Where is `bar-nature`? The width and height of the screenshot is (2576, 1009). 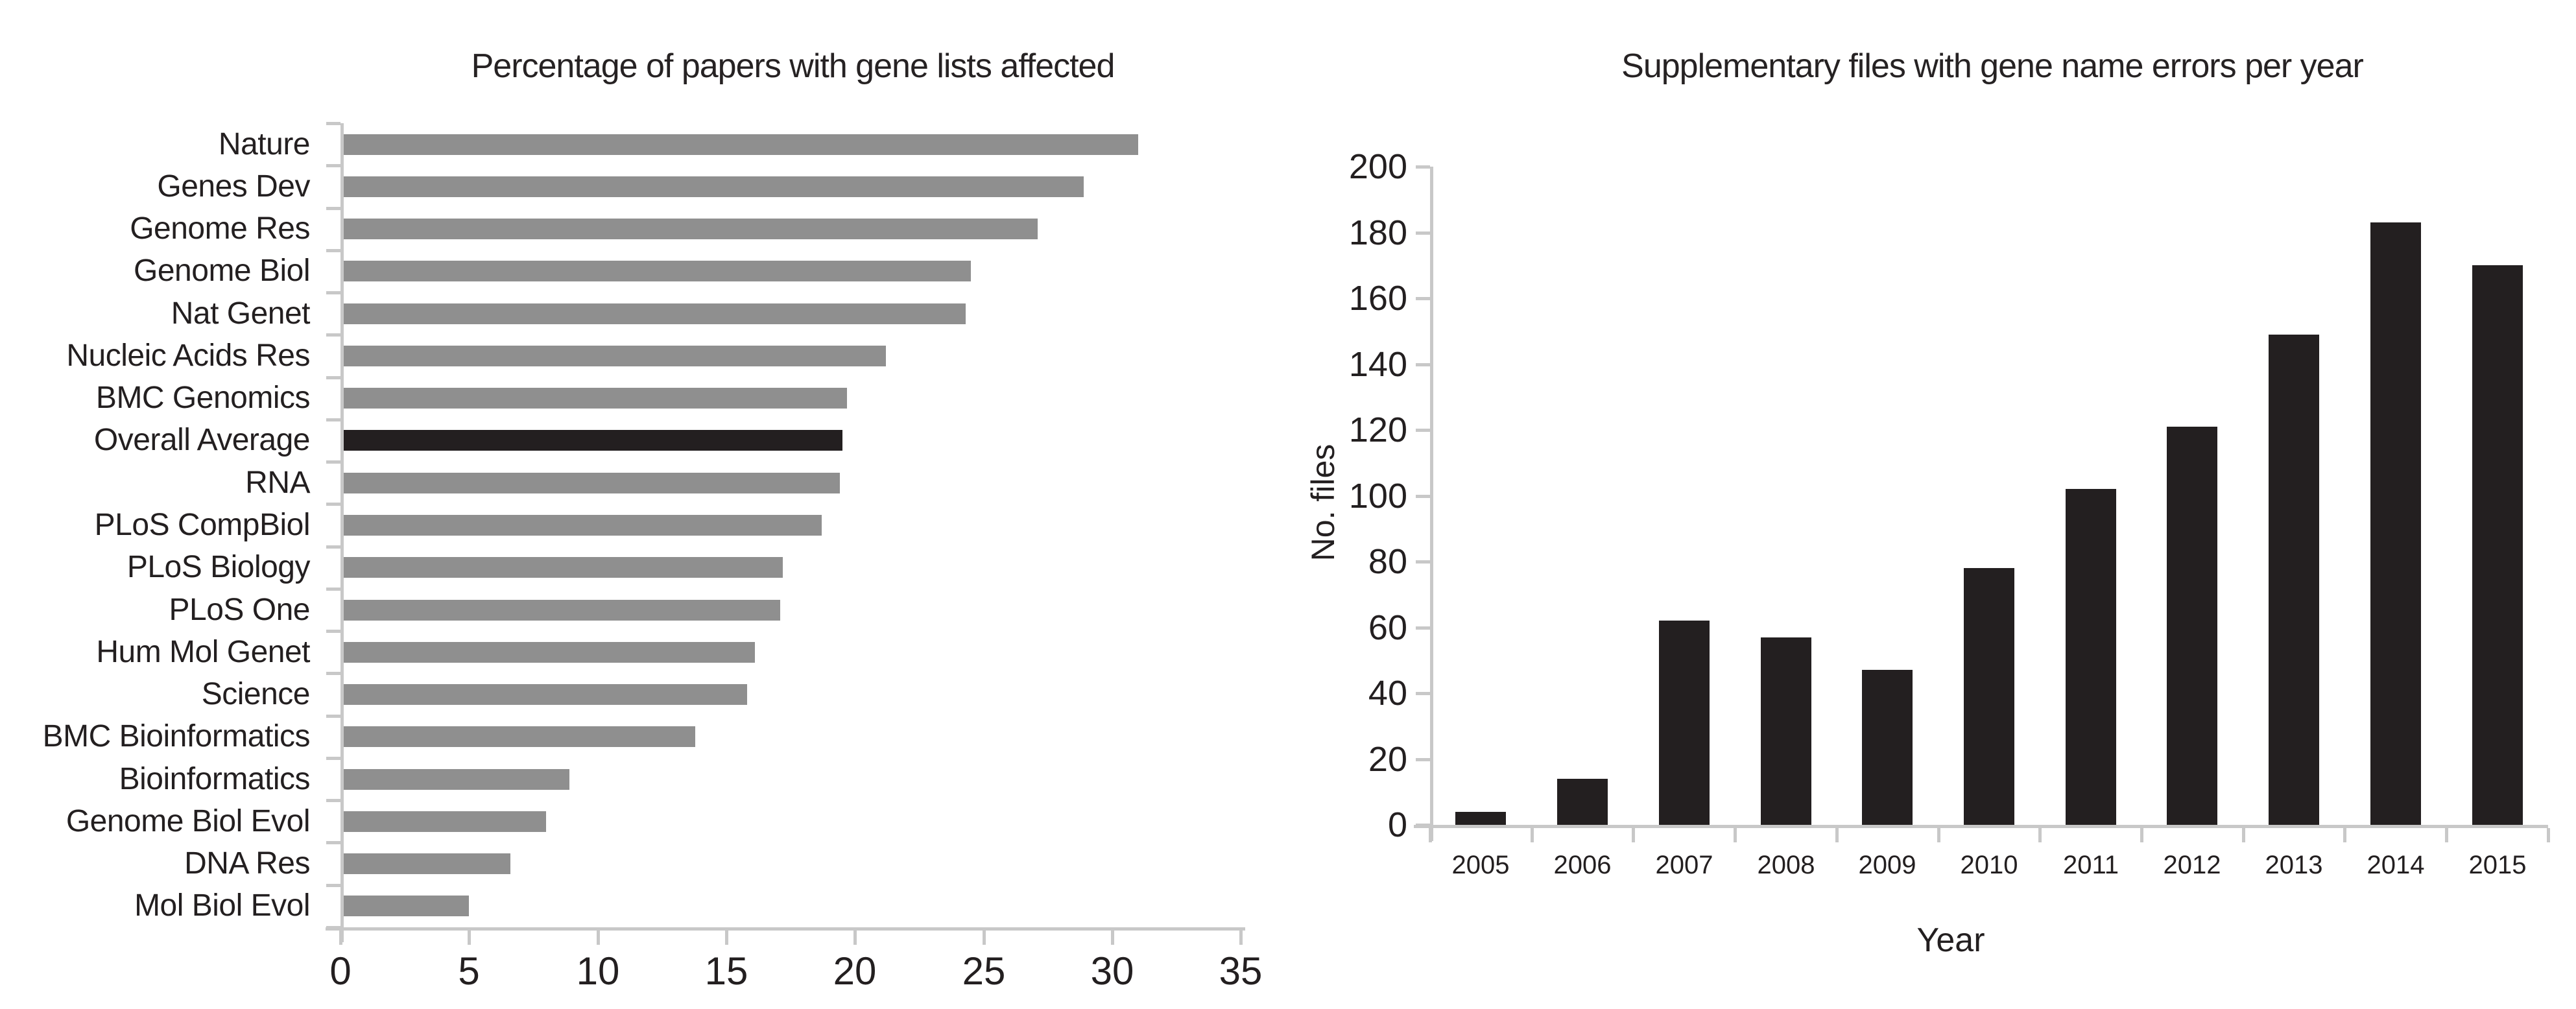
bar-nature is located at coordinates (741, 144).